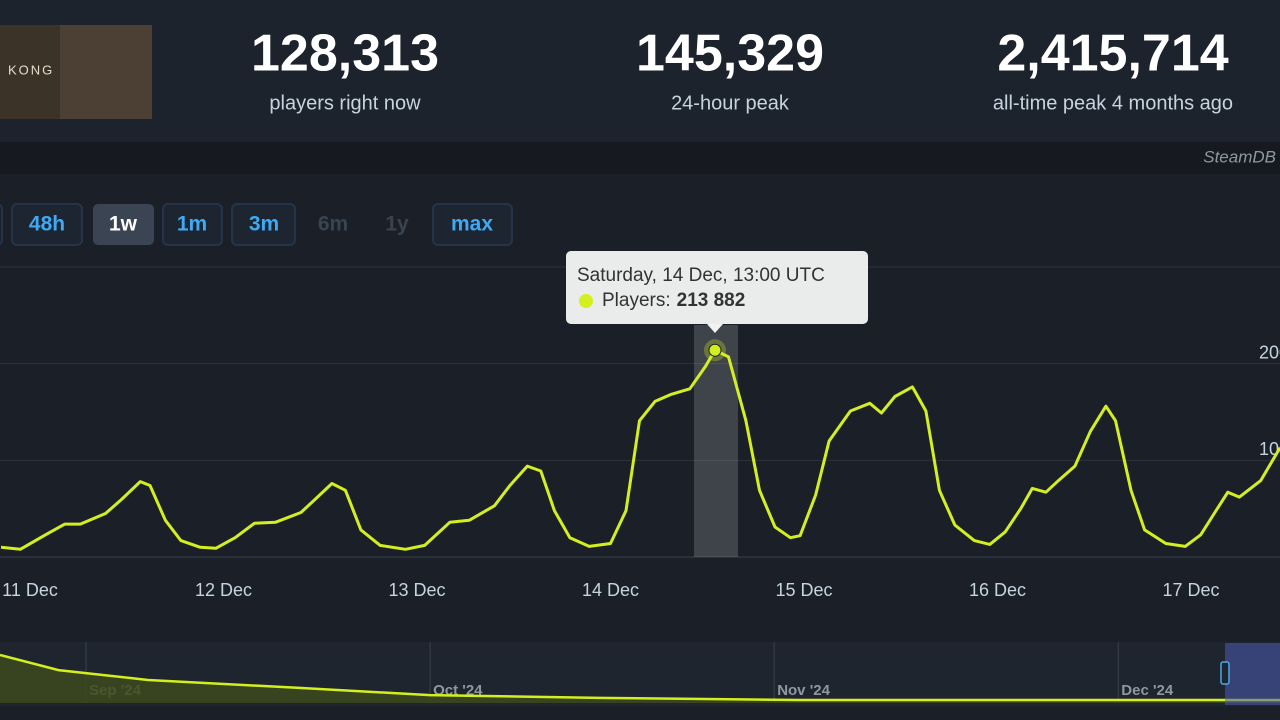  I want to click on range-label: 48h, so click(47, 224).